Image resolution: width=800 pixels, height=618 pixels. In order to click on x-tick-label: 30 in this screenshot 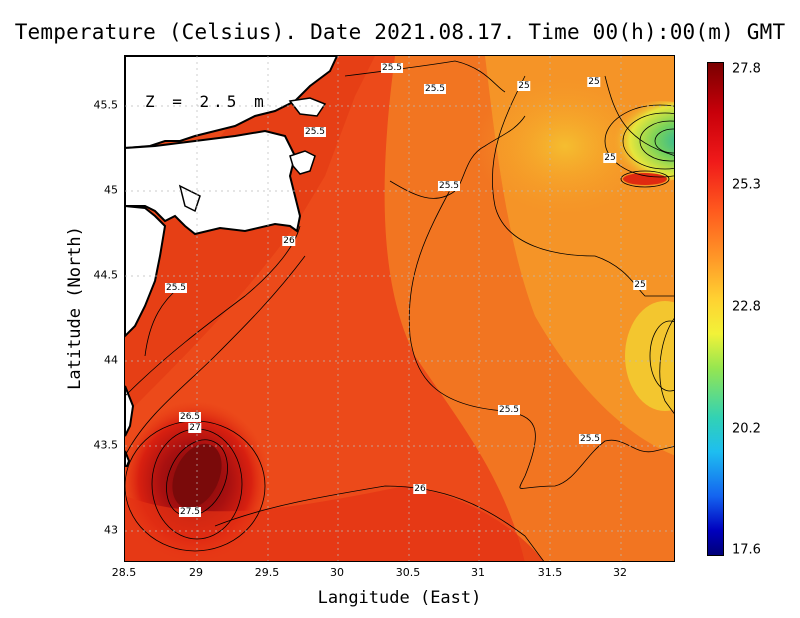, I will do `click(337, 572)`.